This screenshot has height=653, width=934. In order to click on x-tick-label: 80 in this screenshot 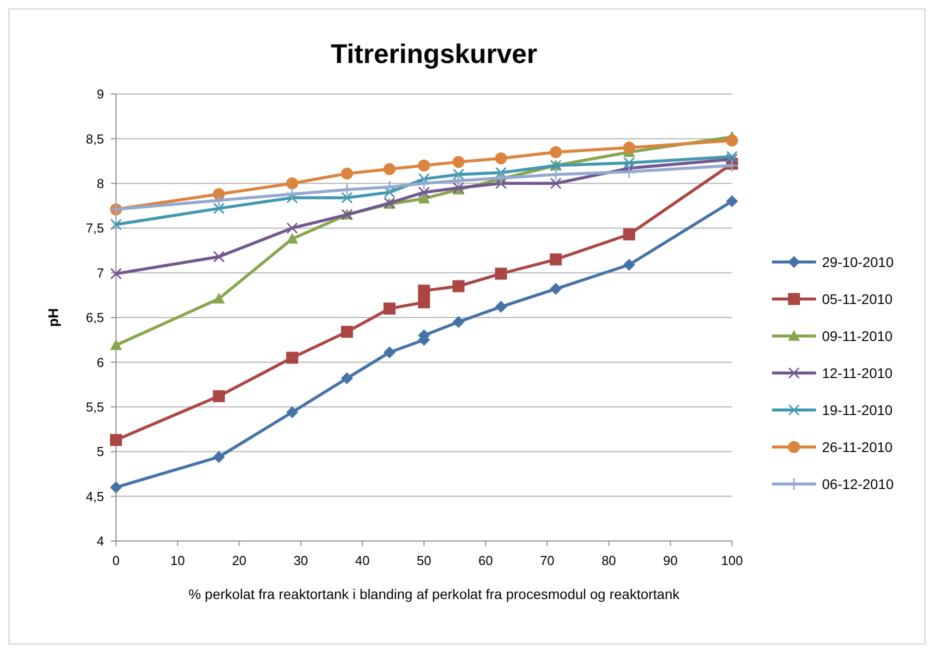, I will do `click(609, 560)`.